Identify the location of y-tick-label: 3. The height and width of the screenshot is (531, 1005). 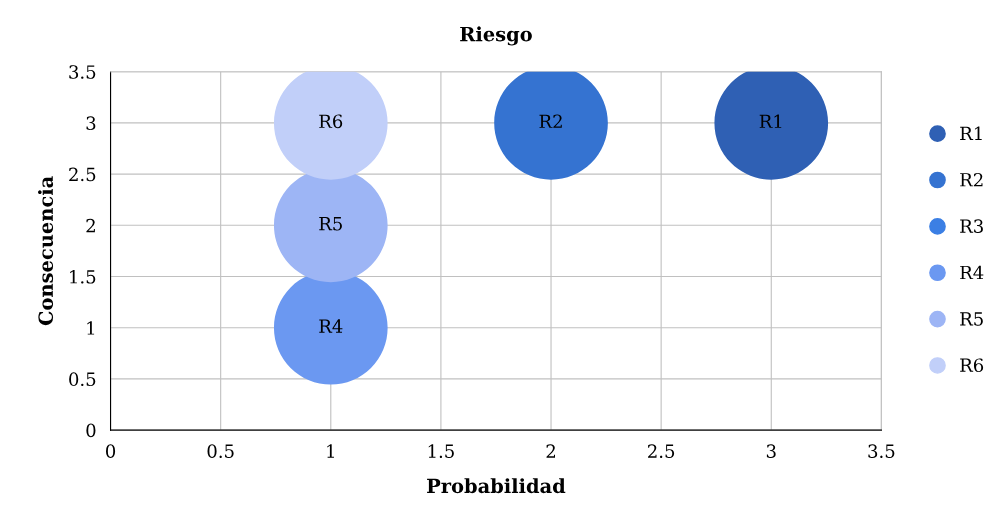
(91, 123).